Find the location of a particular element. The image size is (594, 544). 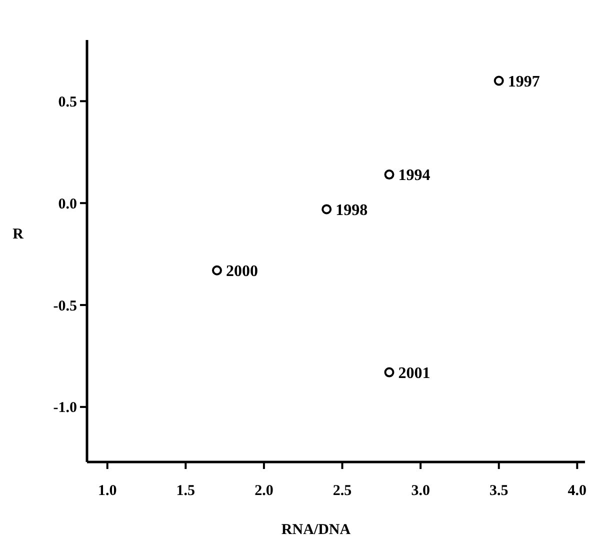

x-tick-label: 2.5 is located at coordinates (342, 491).